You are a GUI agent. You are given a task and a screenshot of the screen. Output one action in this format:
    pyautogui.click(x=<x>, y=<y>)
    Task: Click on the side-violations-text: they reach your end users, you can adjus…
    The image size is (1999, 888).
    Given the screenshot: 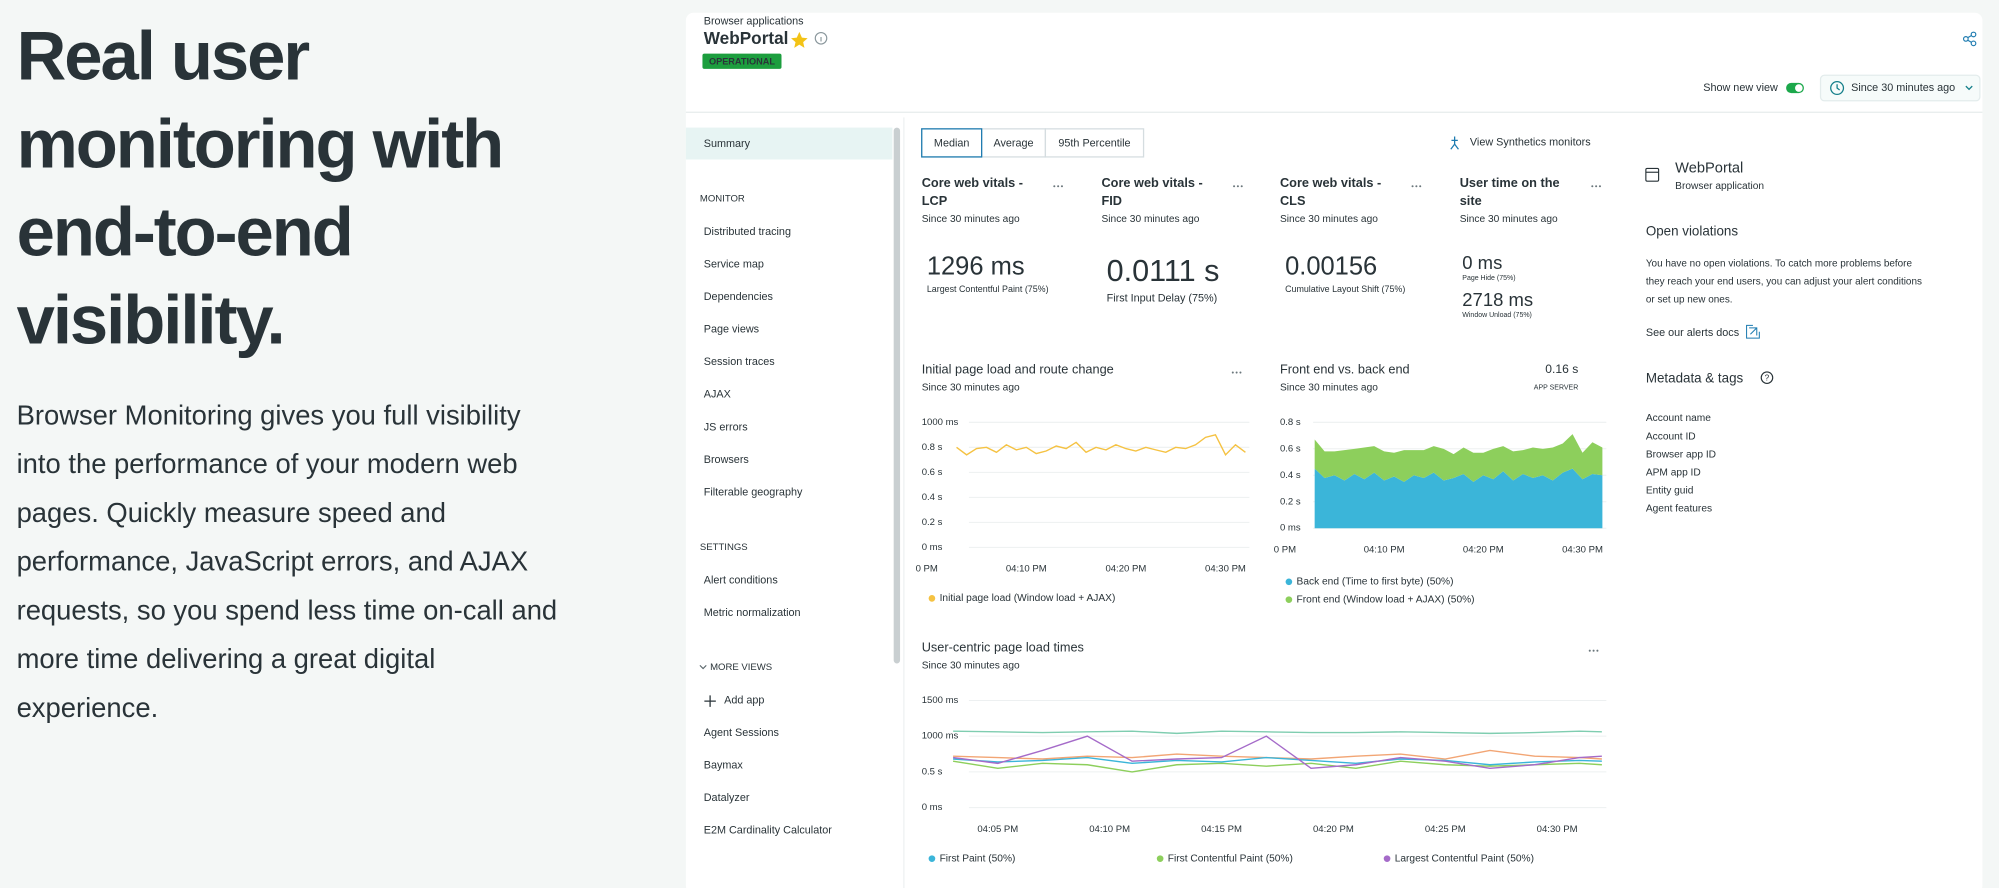 What is the action you would take?
    pyautogui.click(x=1784, y=282)
    